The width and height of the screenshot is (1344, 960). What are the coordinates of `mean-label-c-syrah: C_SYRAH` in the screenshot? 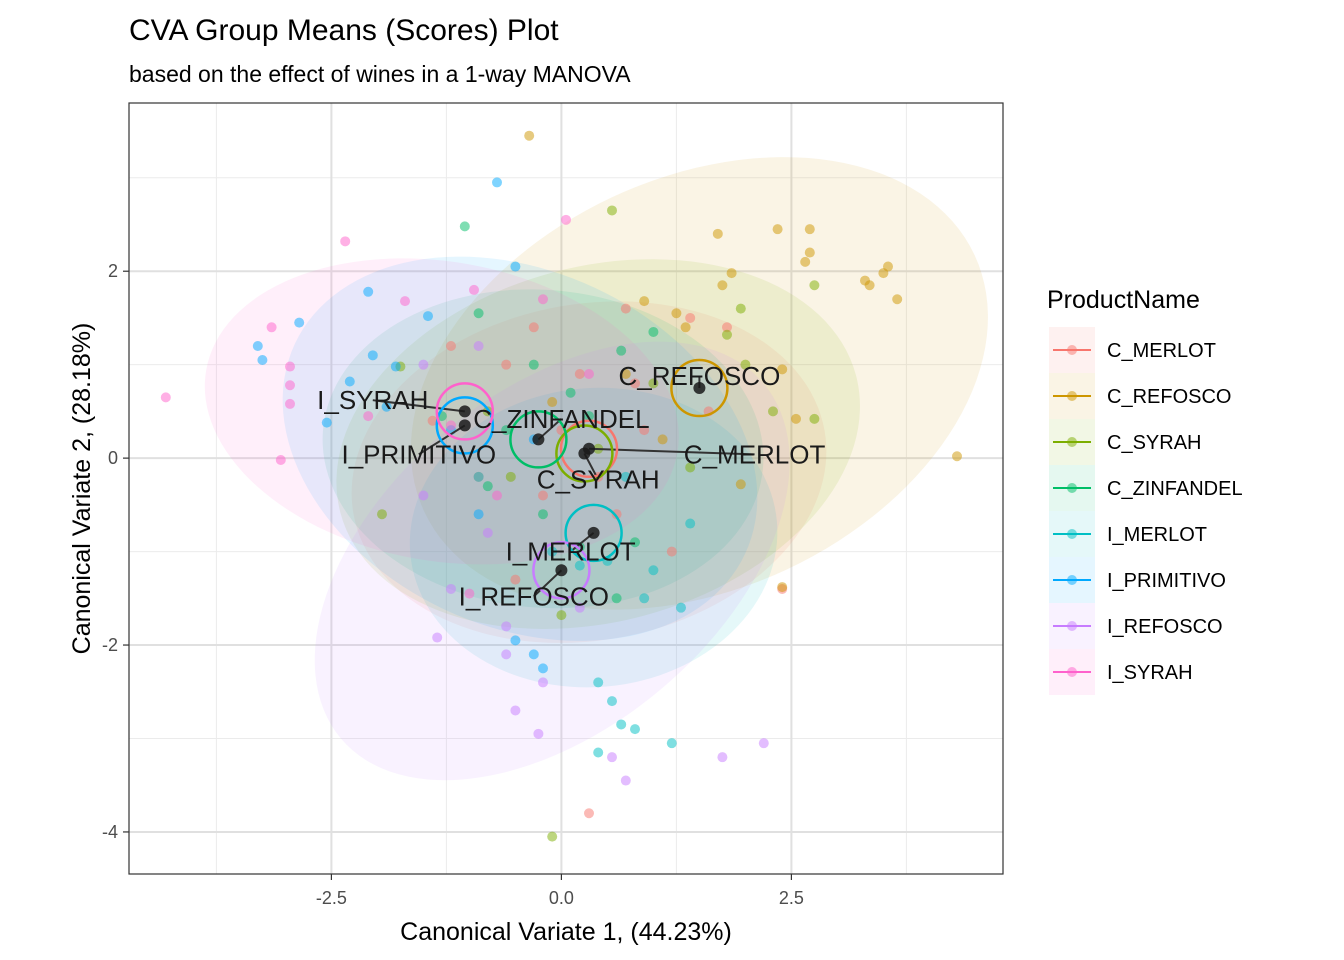 It's located at (598, 480).